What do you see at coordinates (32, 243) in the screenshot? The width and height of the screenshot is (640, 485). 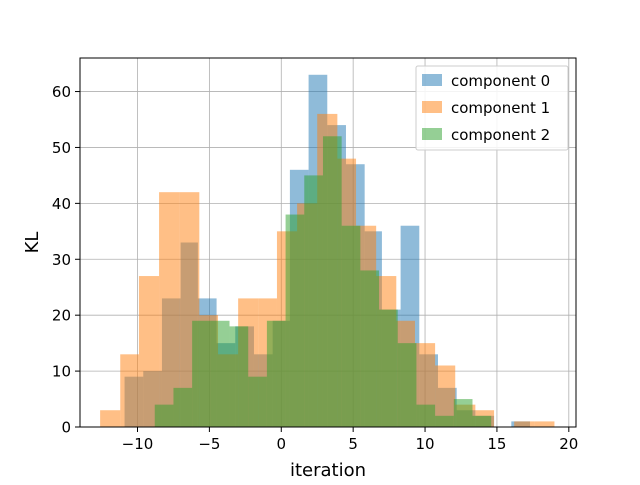 I see `y-axis-label: KL` at bounding box center [32, 243].